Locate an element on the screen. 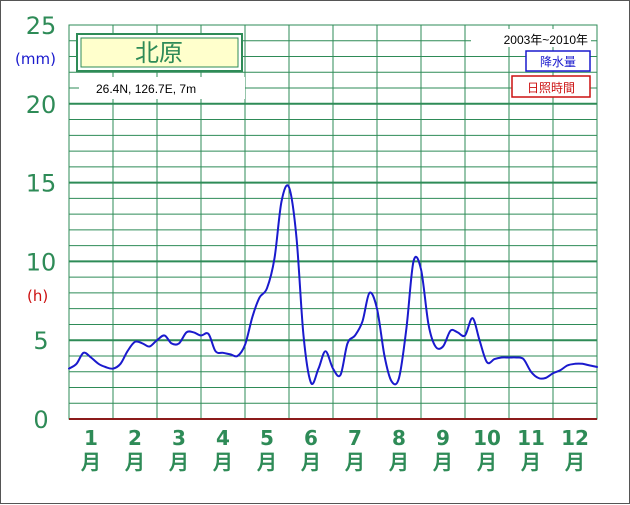 Image resolution: width=630 pixels, height=505 pixels. month-number-label: 9 is located at coordinates (443, 438).